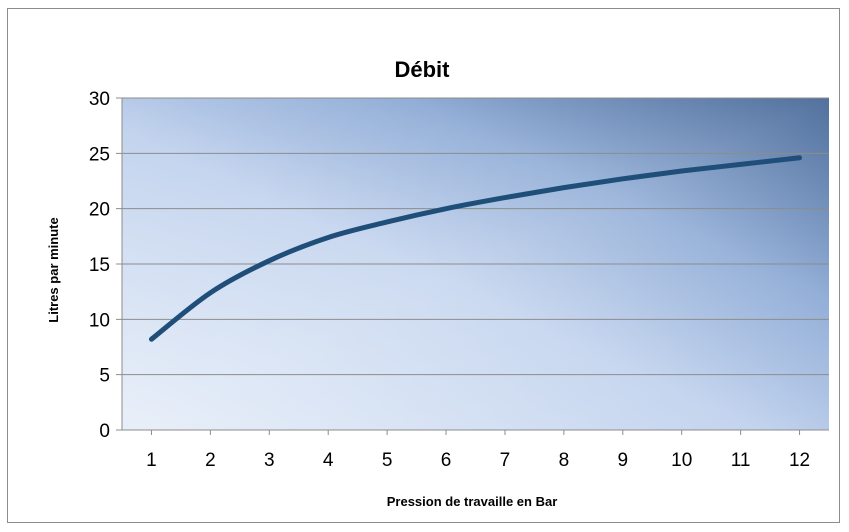 The image size is (849, 532). I want to click on x-tick-label: 7, so click(505, 460).